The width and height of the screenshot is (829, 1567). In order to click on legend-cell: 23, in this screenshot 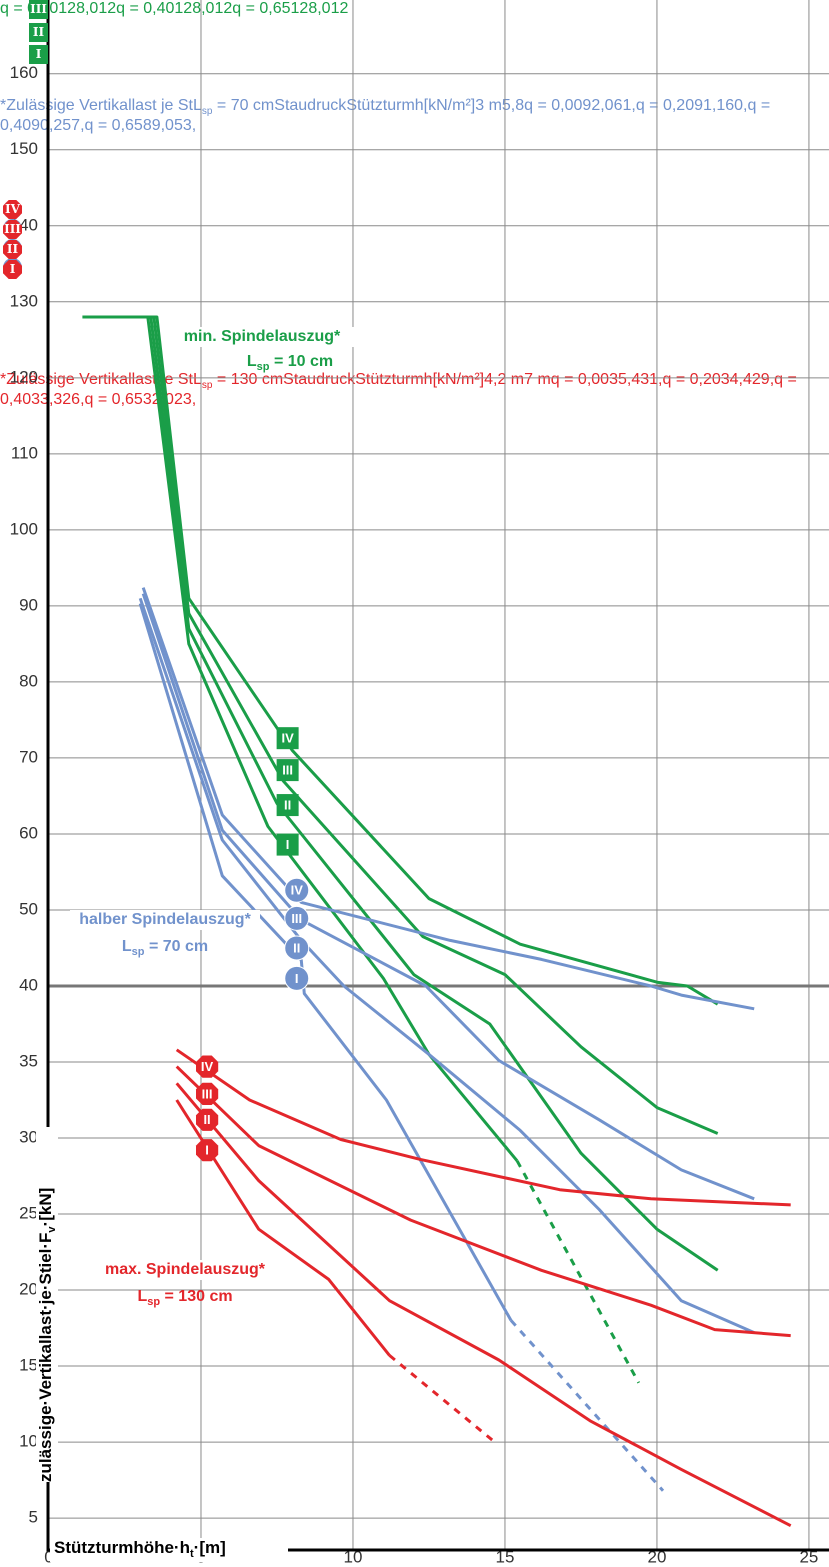, I will do `click(185, 400)`.